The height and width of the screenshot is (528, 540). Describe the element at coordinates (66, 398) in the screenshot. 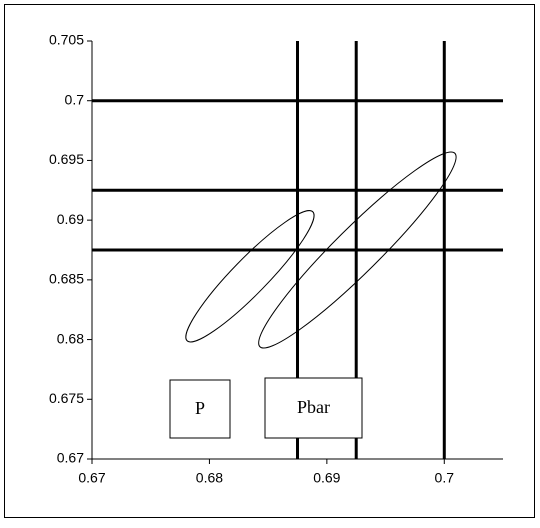

I see `y-tick-label: 0.675` at that location.